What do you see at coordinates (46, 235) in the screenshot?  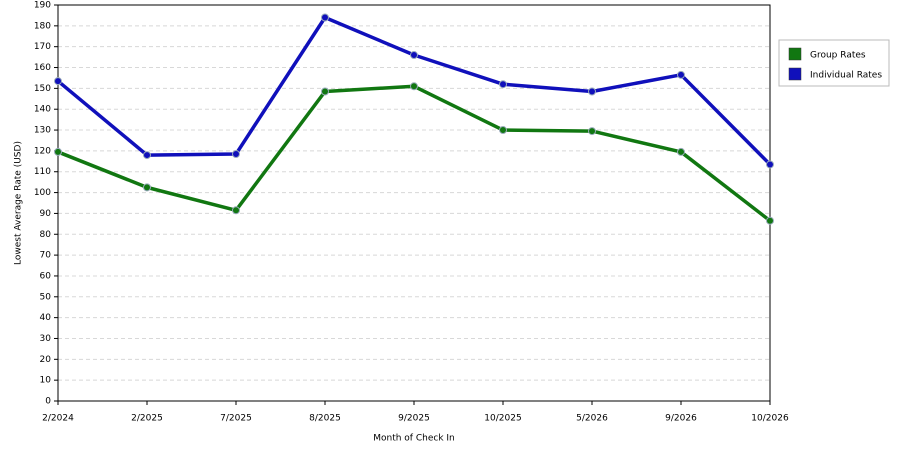 I see `y-tick-label: 80` at bounding box center [46, 235].